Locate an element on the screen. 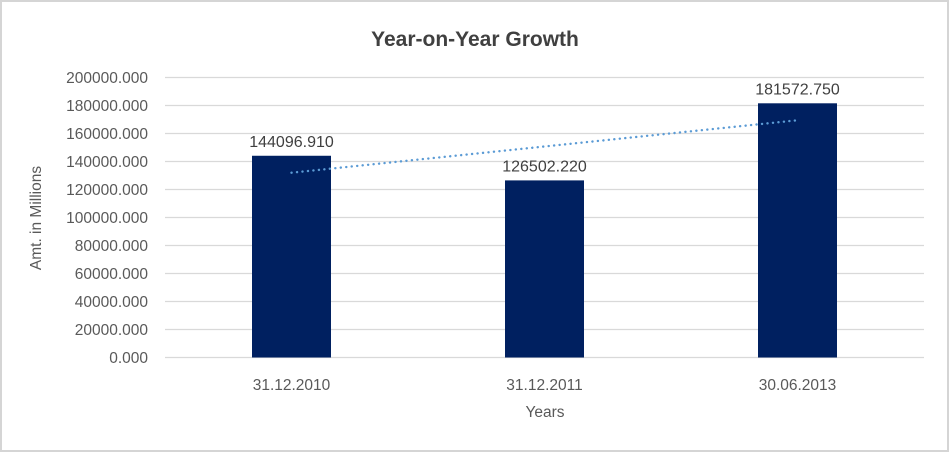 The height and width of the screenshot is (452, 949). y-tick-label: 140000.000 is located at coordinates (107, 162).